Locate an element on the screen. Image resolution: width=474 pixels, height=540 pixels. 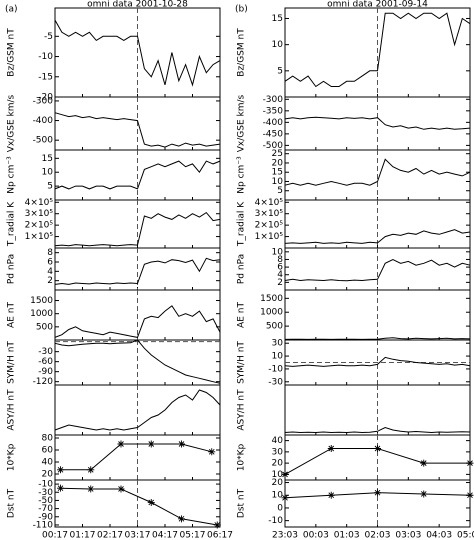
y-tick-label: -15 is located at coordinates (45, 77).